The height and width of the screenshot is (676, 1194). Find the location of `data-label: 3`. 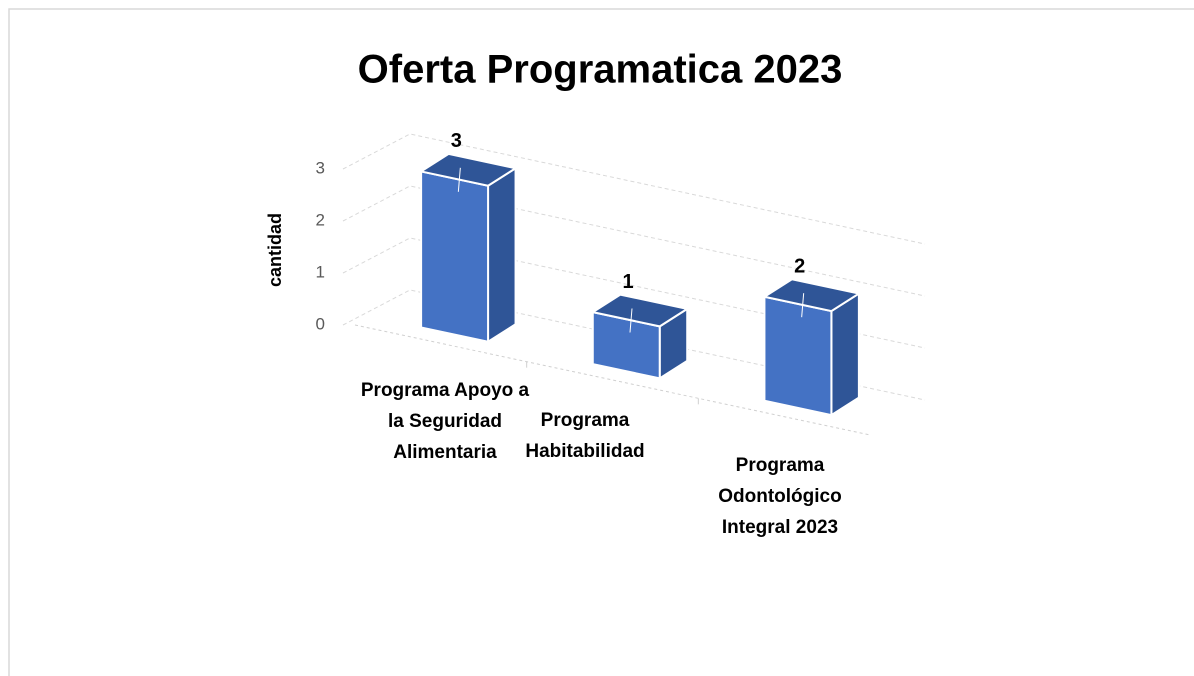

data-label: 3 is located at coordinates (456, 141).